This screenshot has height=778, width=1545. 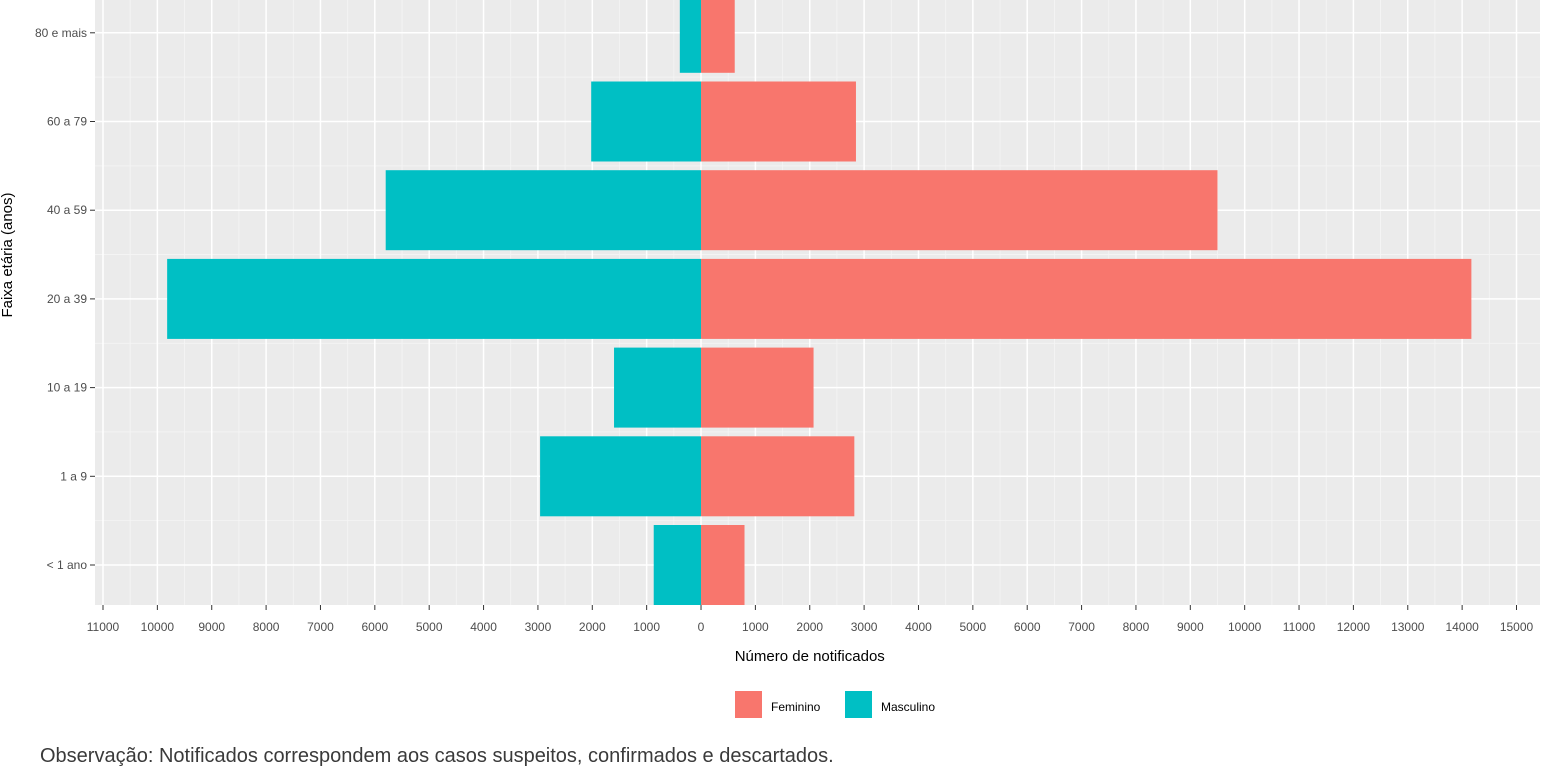 What do you see at coordinates (1354, 627) in the screenshot?
I see `x-tick-label: 12000` at bounding box center [1354, 627].